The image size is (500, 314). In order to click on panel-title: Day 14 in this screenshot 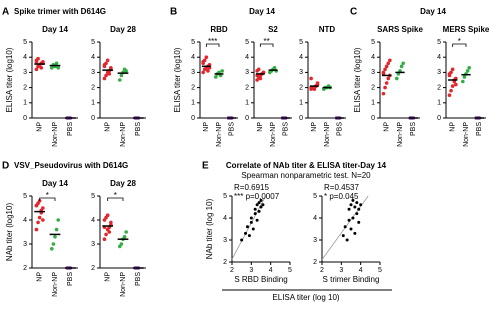, I will do `click(262, 11)`.